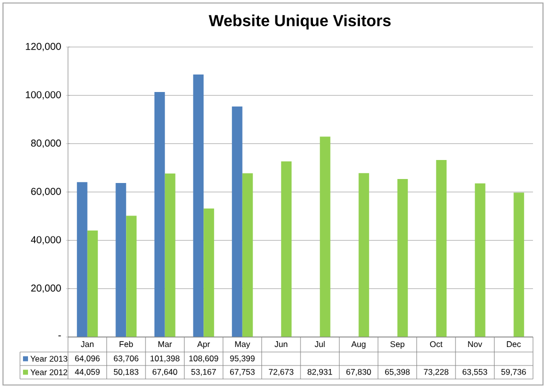 This screenshot has width=547, height=390. I want to click on y-tick-label: 20,000, so click(46, 288).